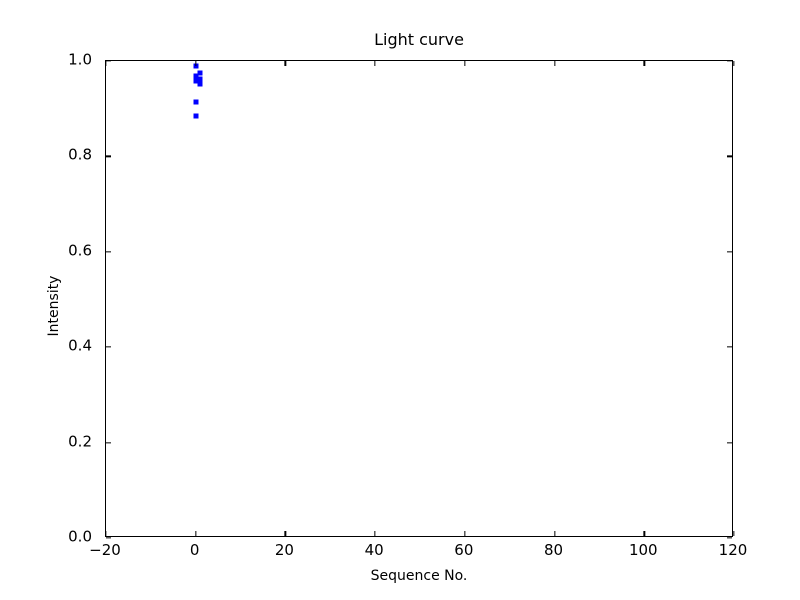 This screenshot has width=800, height=600. What do you see at coordinates (284, 550) in the screenshot?
I see `x-axis-tick-label: 20` at bounding box center [284, 550].